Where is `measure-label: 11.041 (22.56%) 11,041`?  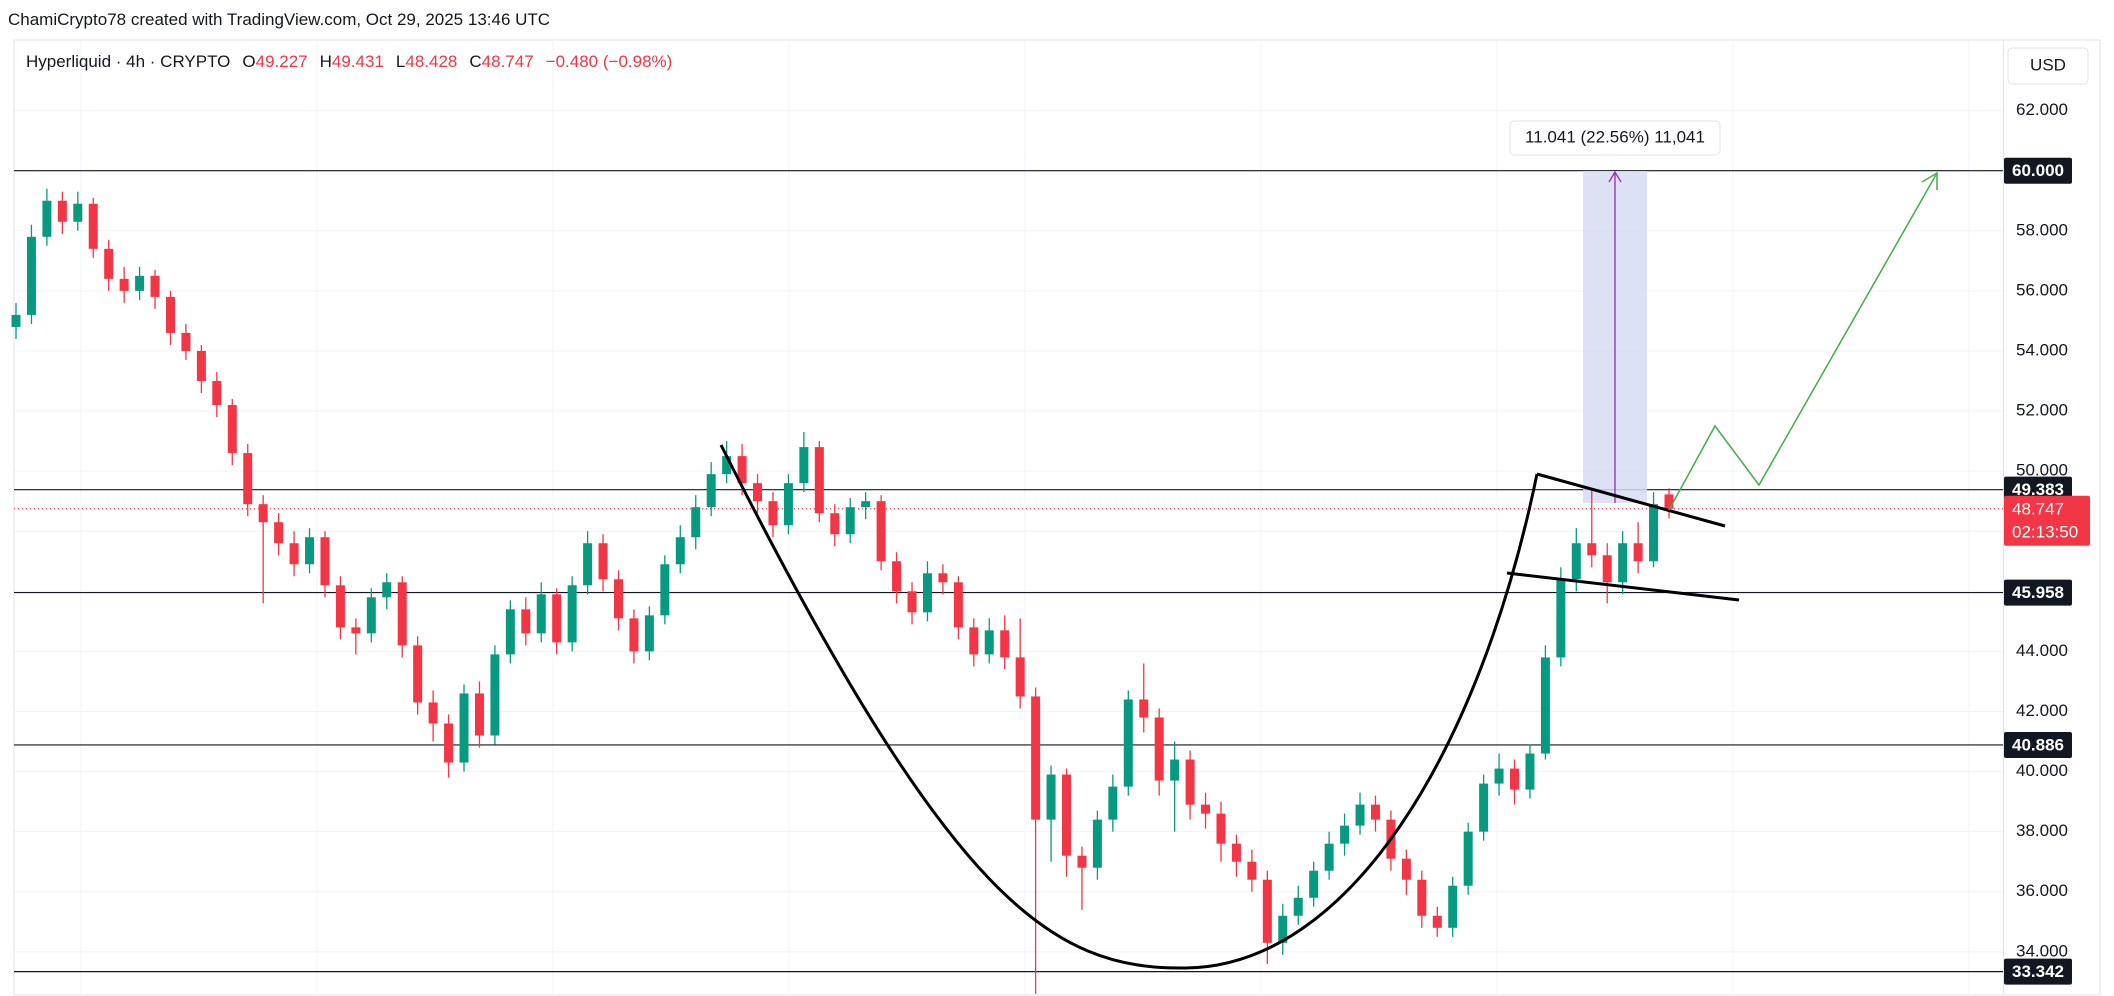
measure-label: 11.041 (22.56%) 11,041 is located at coordinates (1615, 136).